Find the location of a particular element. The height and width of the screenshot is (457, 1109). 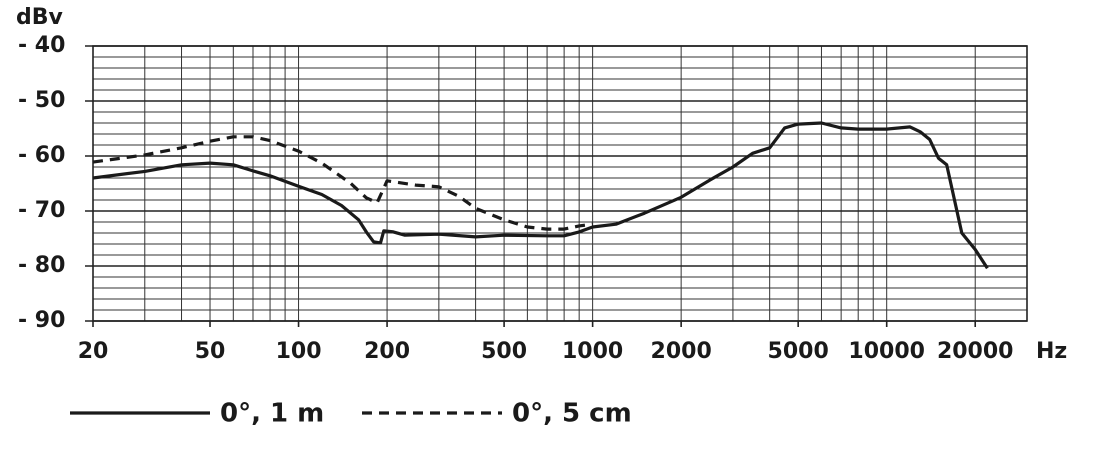

x-tick-label: 200 is located at coordinates (387, 351).